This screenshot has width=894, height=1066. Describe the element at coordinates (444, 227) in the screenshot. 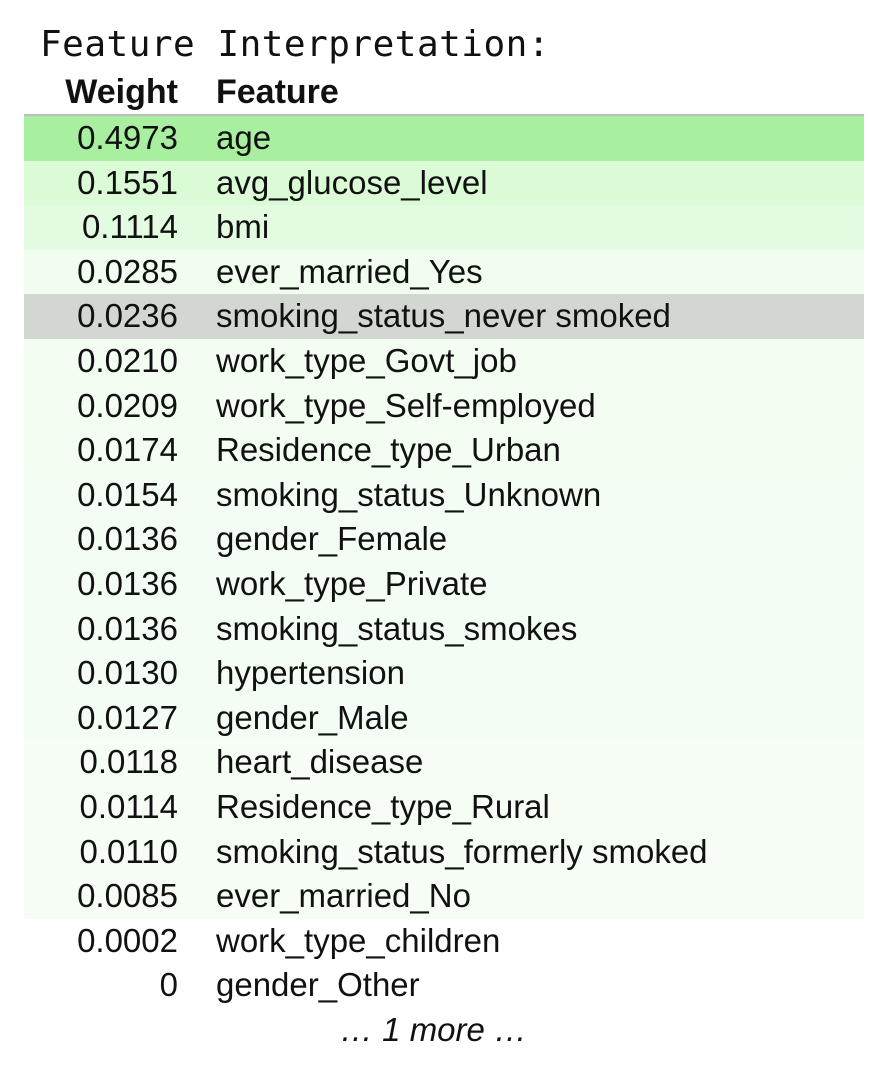

I see `table-row: 0.1114 bmi` at that location.